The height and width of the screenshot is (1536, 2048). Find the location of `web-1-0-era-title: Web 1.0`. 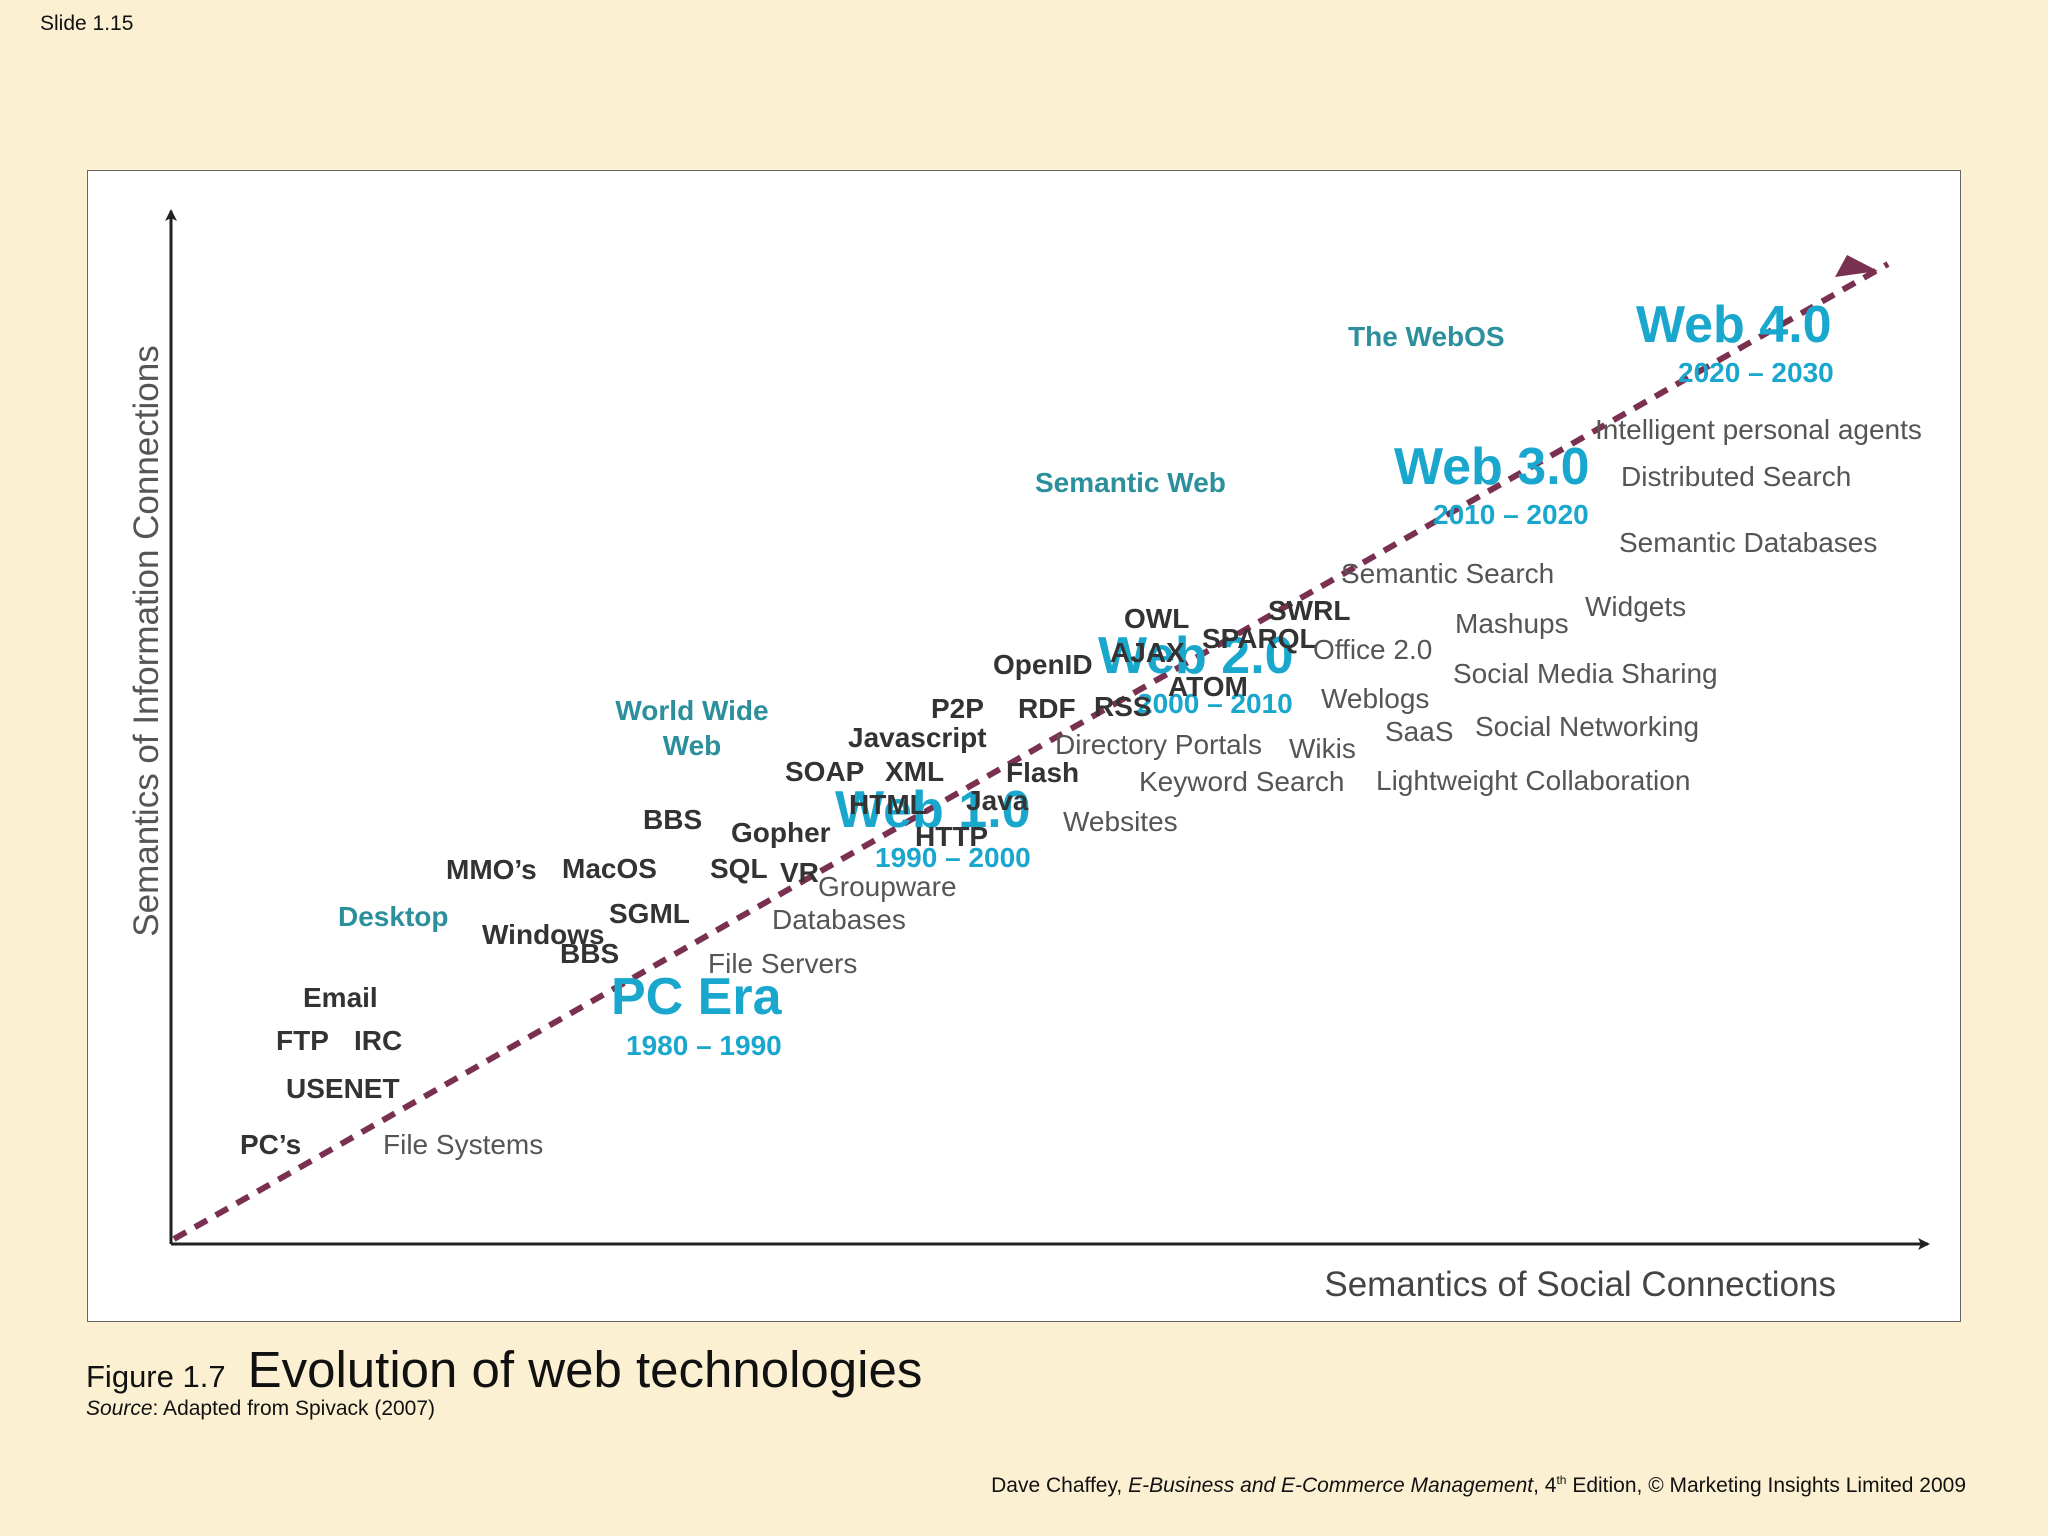

web-1-0-era-title: Web 1.0 is located at coordinates (933, 810).